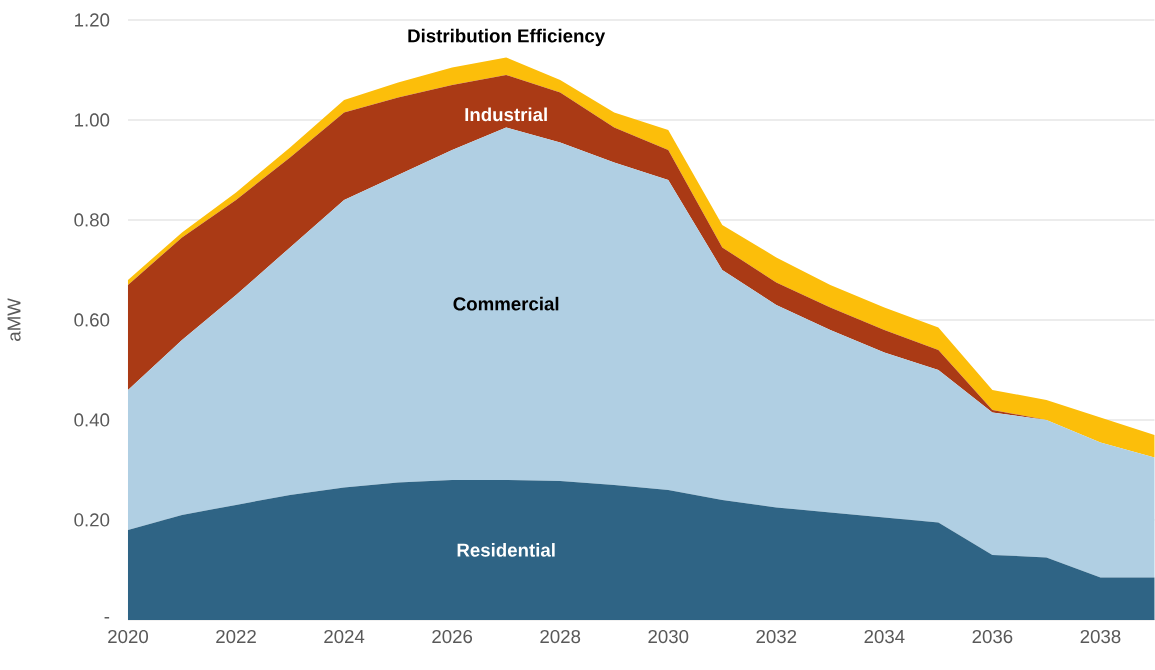 The height and width of the screenshot is (670, 1155). Describe the element at coordinates (92, 320) in the screenshot. I see `y-tick-label: 0.60` at that location.